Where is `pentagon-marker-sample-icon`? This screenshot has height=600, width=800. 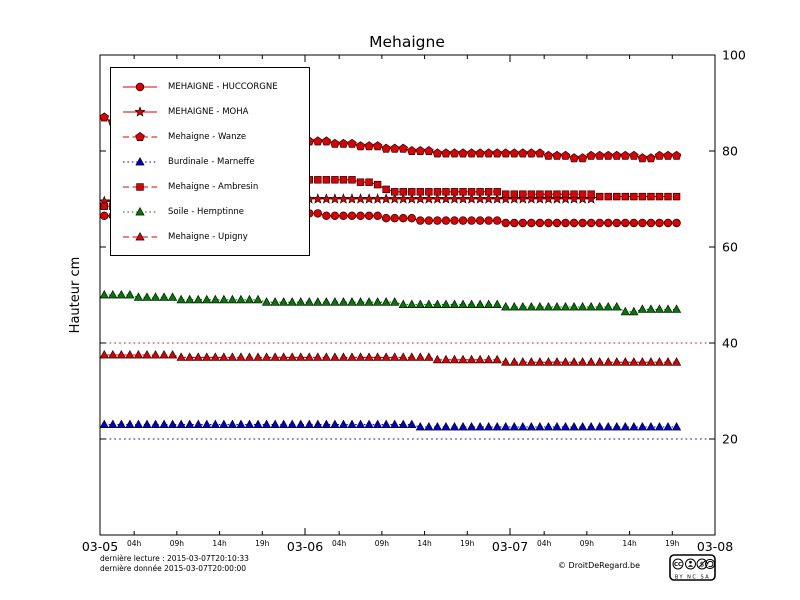 pentagon-marker-sample-icon is located at coordinates (140, 136).